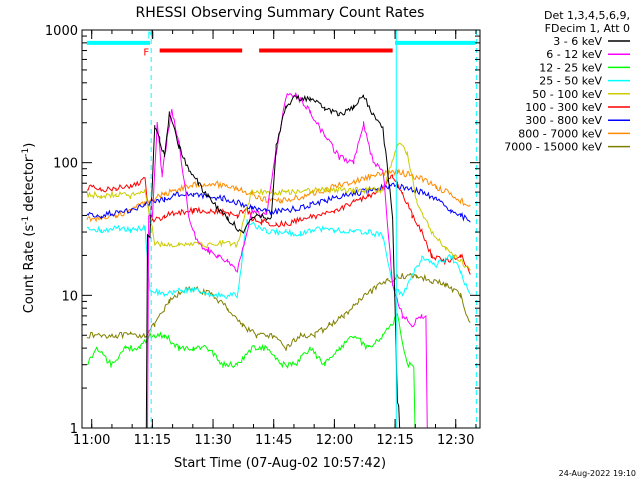  I want to click on x-tick-label: 11:30, so click(212, 440).